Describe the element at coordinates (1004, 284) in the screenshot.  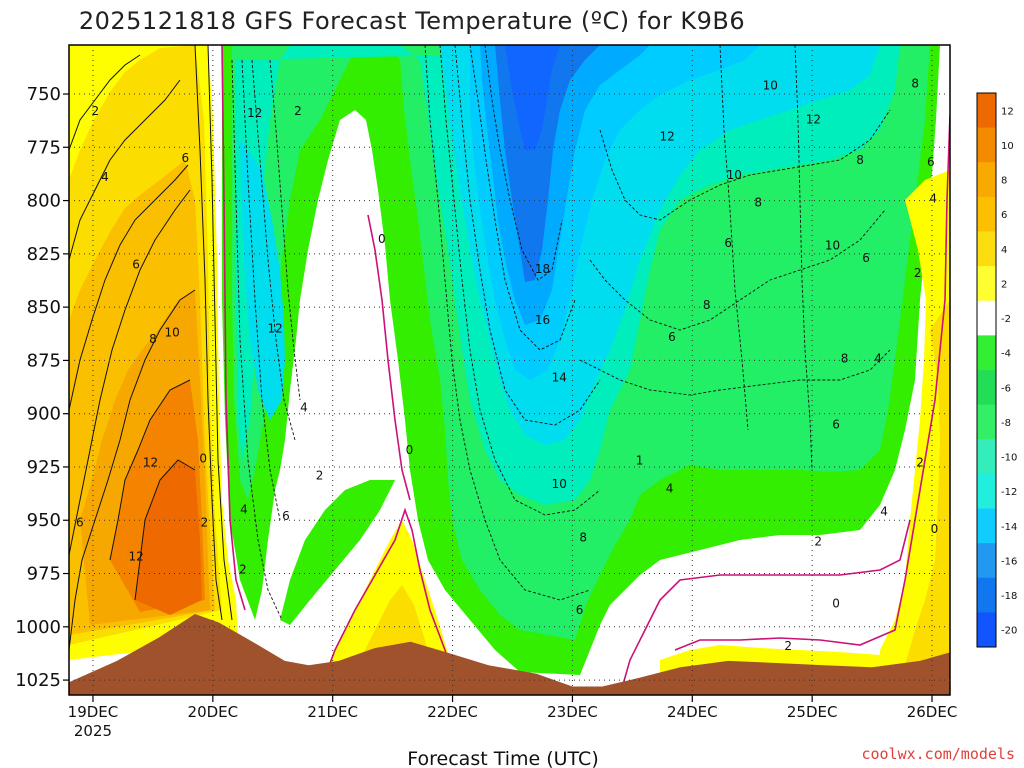
I see `colorbar-tick-label: 2` at that location.